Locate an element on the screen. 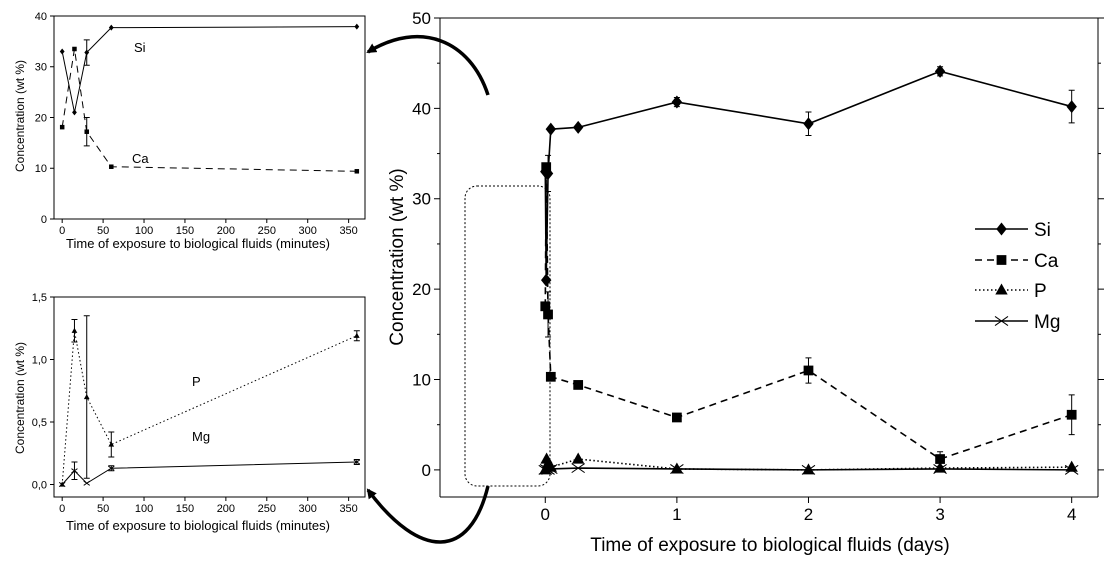 This screenshot has height=580, width=1112. x-tick-label: 1 is located at coordinates (676, 514).